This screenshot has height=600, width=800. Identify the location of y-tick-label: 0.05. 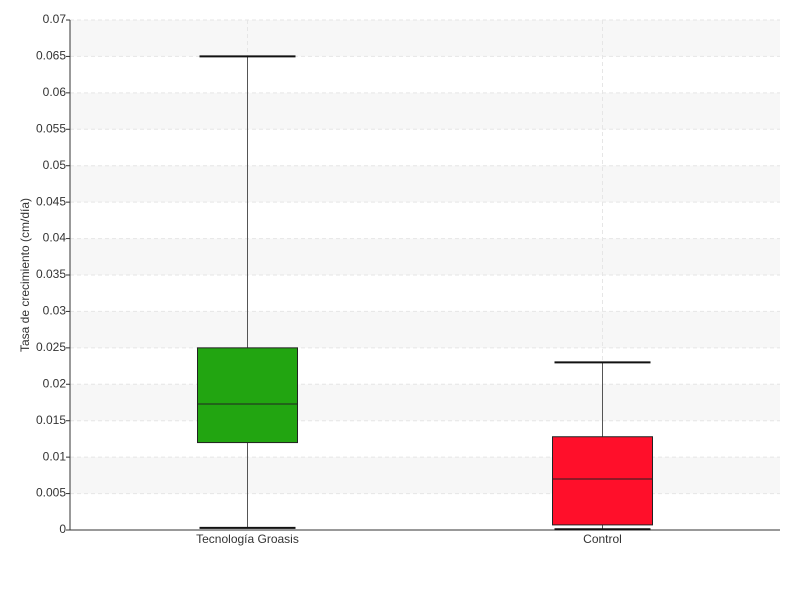
(55, 165).